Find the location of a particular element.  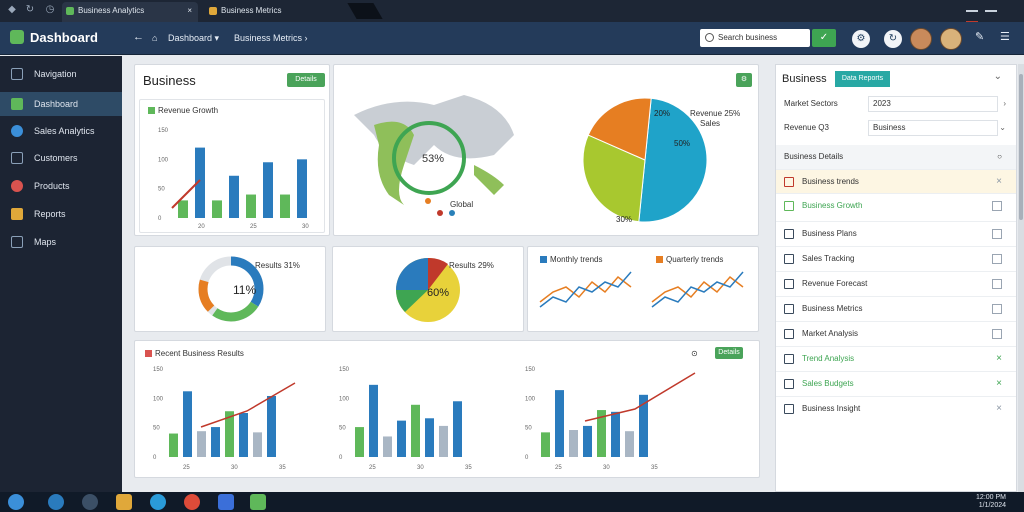

list-item: Business trends × is located at coordinates (896, 181).